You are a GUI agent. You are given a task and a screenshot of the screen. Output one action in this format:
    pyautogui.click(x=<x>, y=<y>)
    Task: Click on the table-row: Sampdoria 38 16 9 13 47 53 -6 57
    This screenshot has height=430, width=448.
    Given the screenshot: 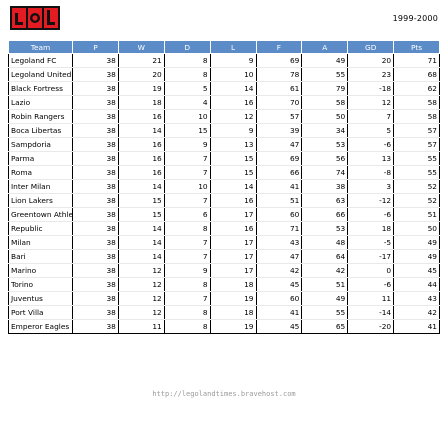 What is the action you would take?
    pyautogui.click(x=224, y=144)
    